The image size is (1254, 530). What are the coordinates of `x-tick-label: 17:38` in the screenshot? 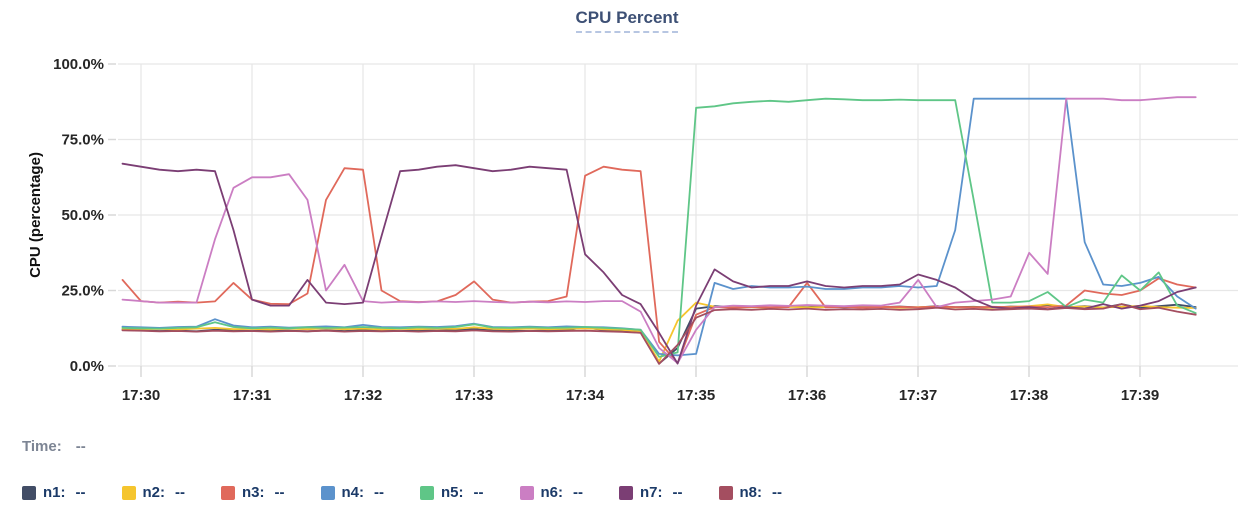 It's located at (1029, 395).